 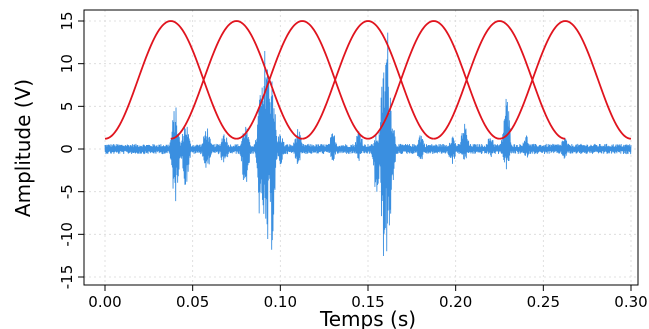 What do you see at coordinates (67, 149) in the screenshot?
I see `y-tick-label: 0` at bounding box center [67, 149].